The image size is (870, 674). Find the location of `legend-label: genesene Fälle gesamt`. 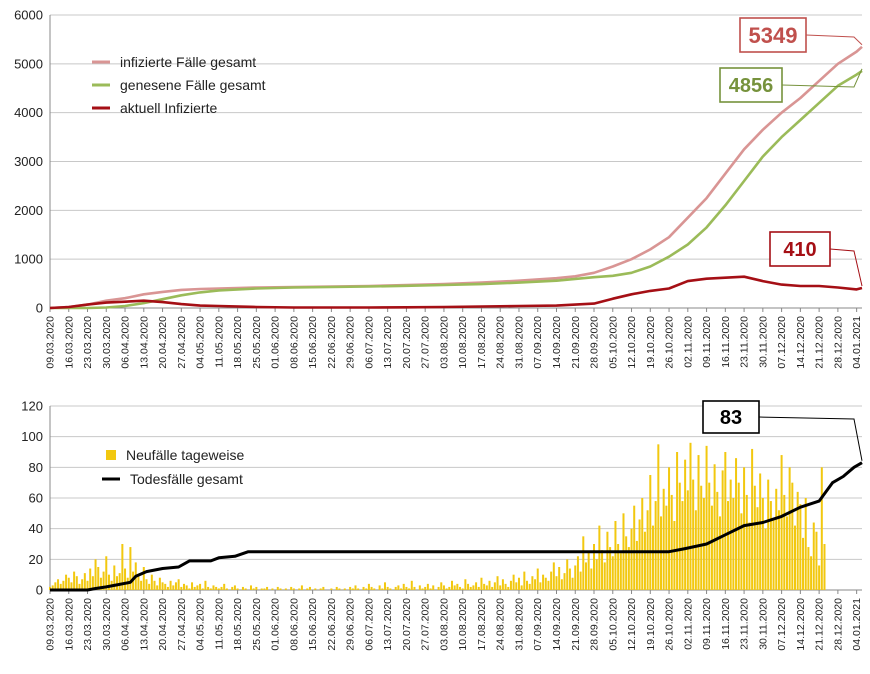

legend-label: genesene Fälle gesamt is located at coordinates (193, 85).